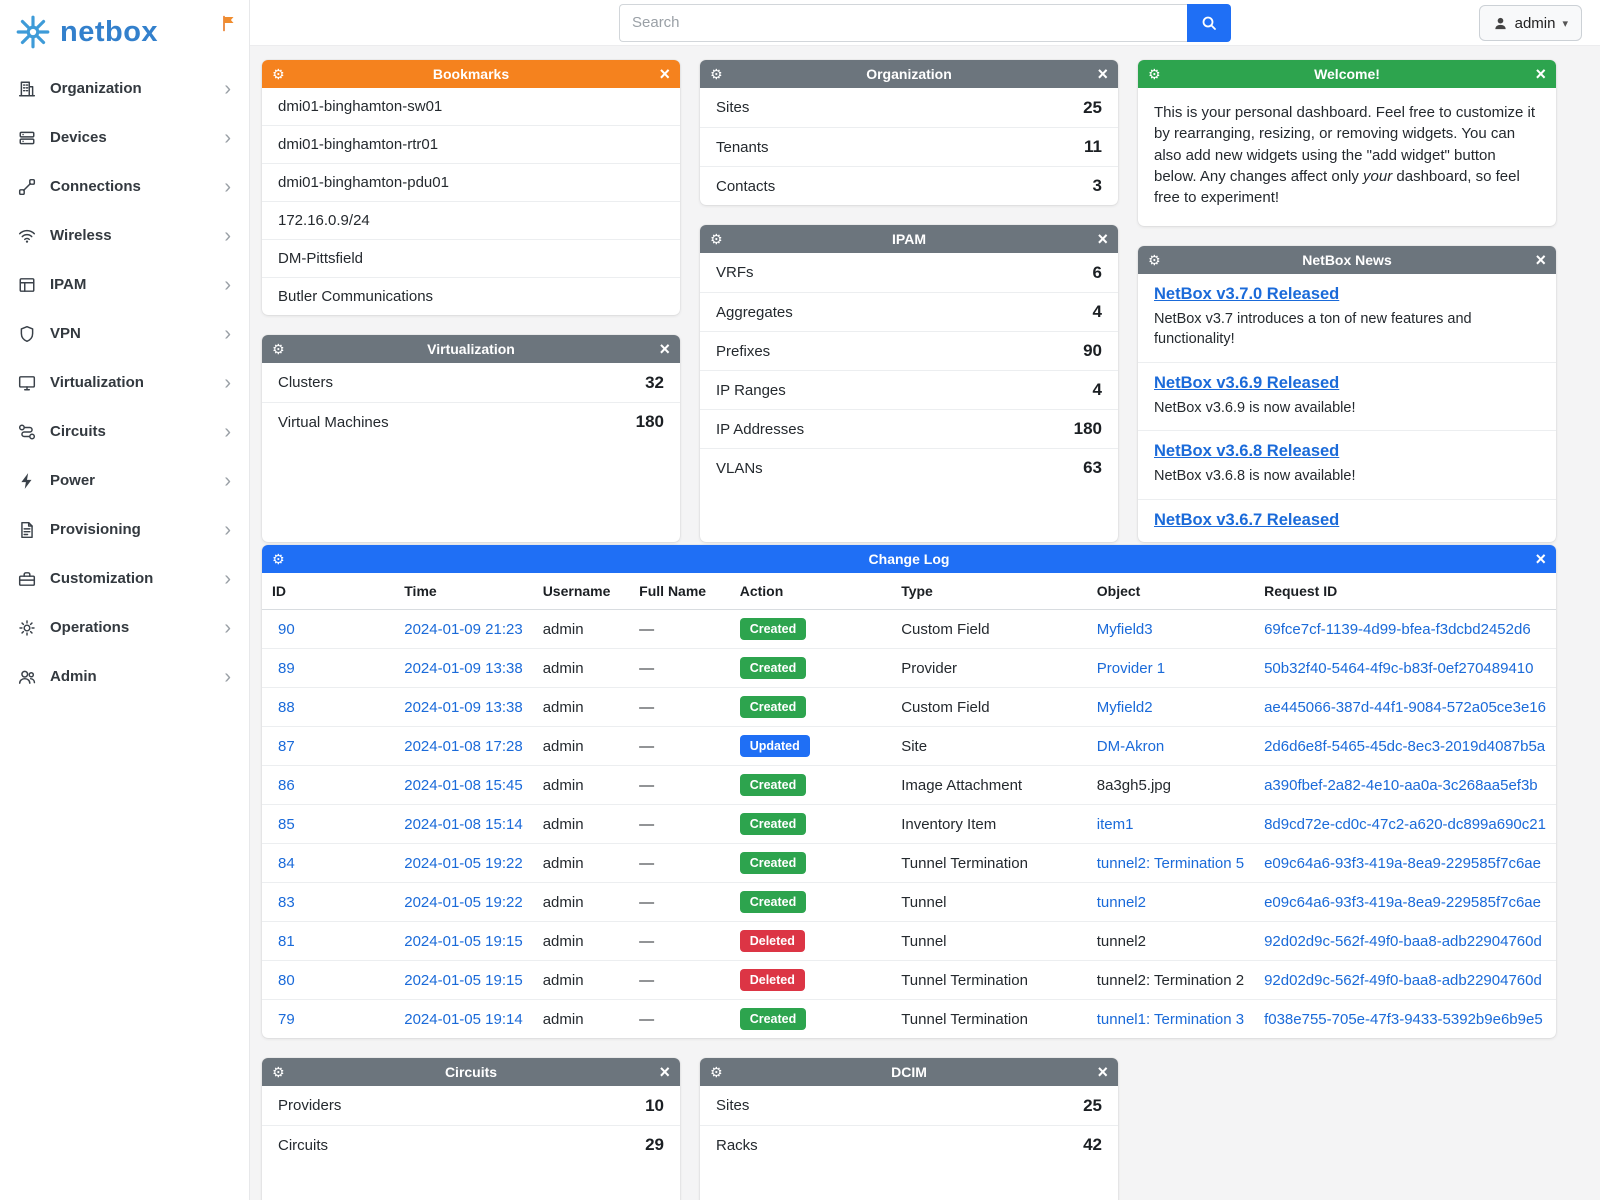 The image size is (1600, 1200). What do you see at coordinates (1170, 863) in the screenshot?
I see `change-object-link: tunnel2: Termination 5` at bounding box center [1170, 863].